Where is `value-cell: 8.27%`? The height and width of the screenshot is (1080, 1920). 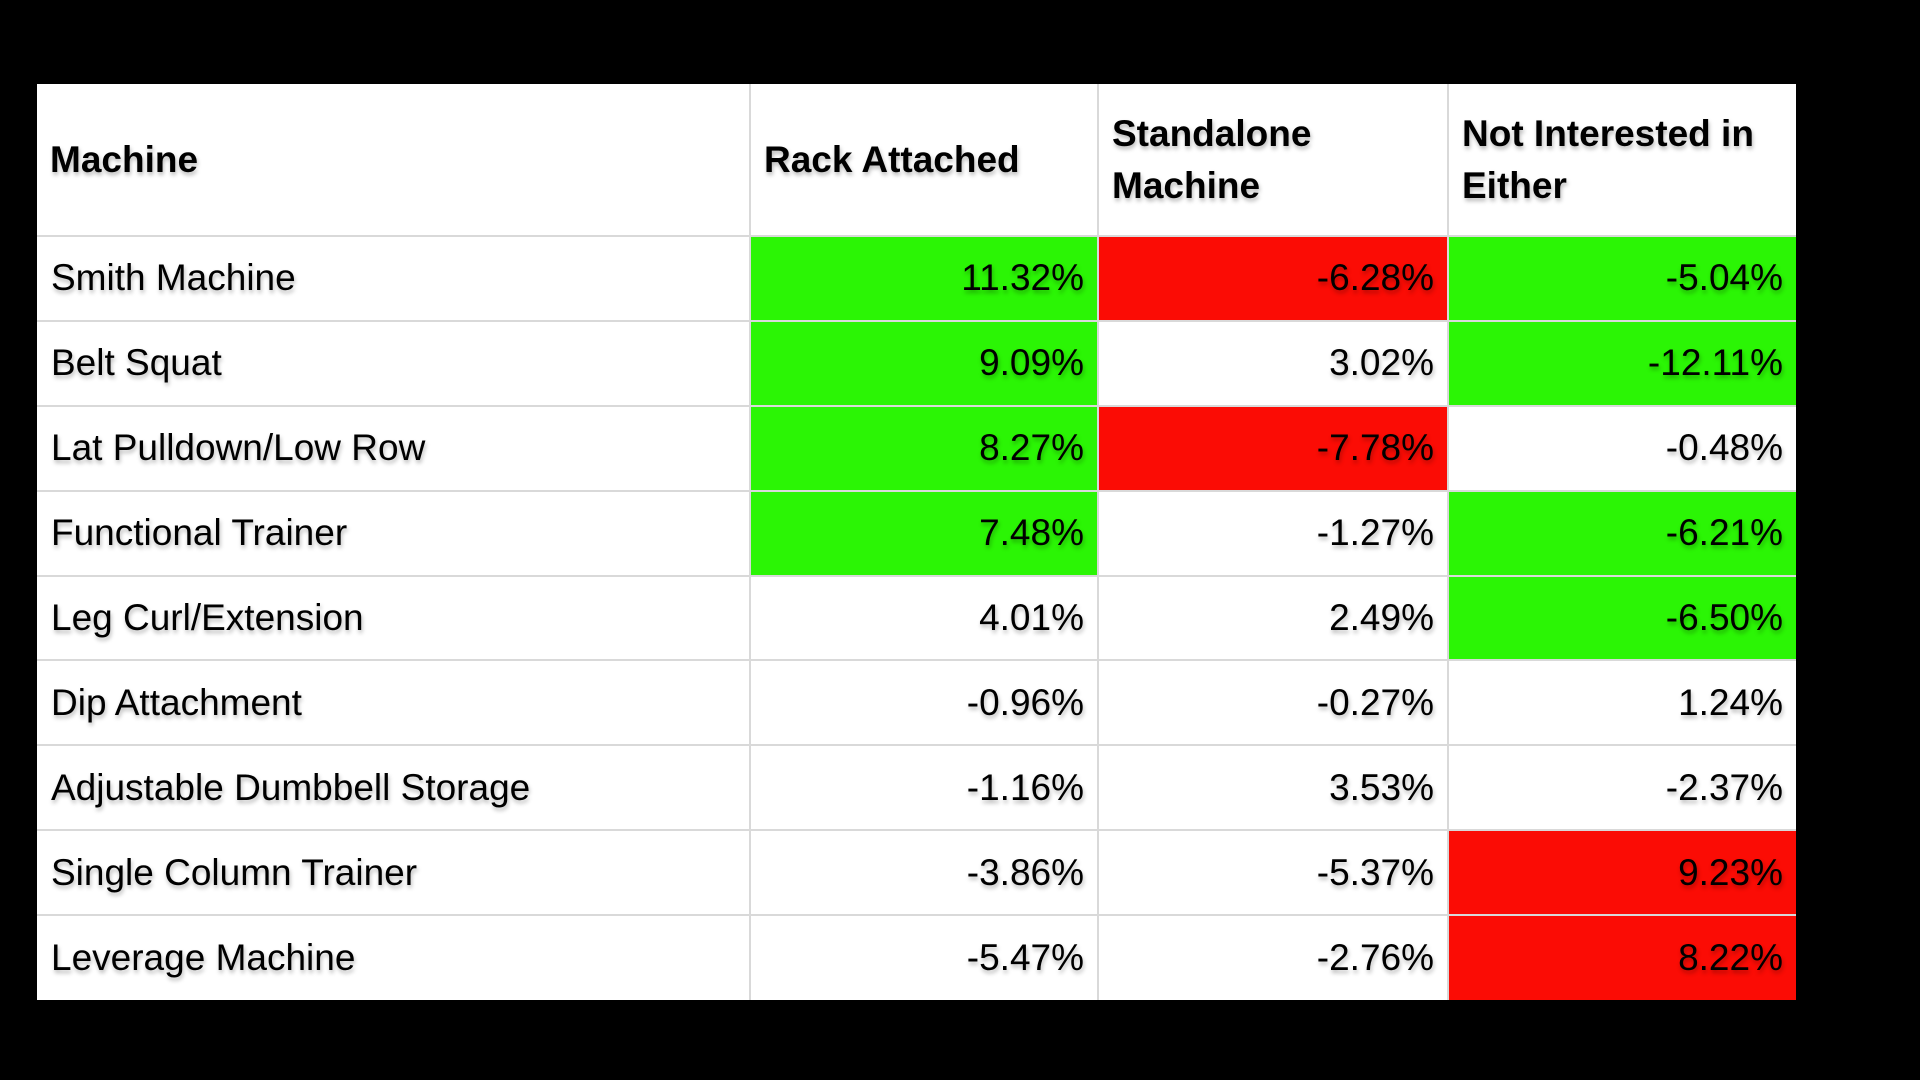 value-cell: 8.27% is located at coordinates (924, 448).